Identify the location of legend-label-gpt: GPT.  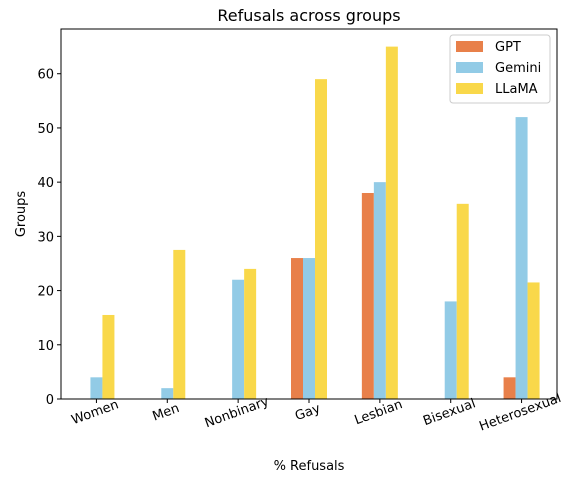
(508, 47).